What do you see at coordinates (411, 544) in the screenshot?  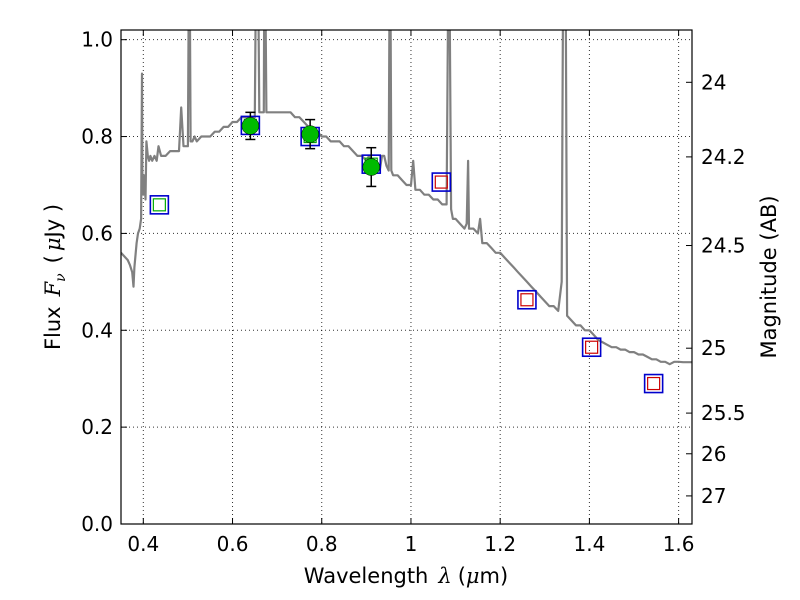 I see `x-tick-label: 1` at bounding box center [411, 544].